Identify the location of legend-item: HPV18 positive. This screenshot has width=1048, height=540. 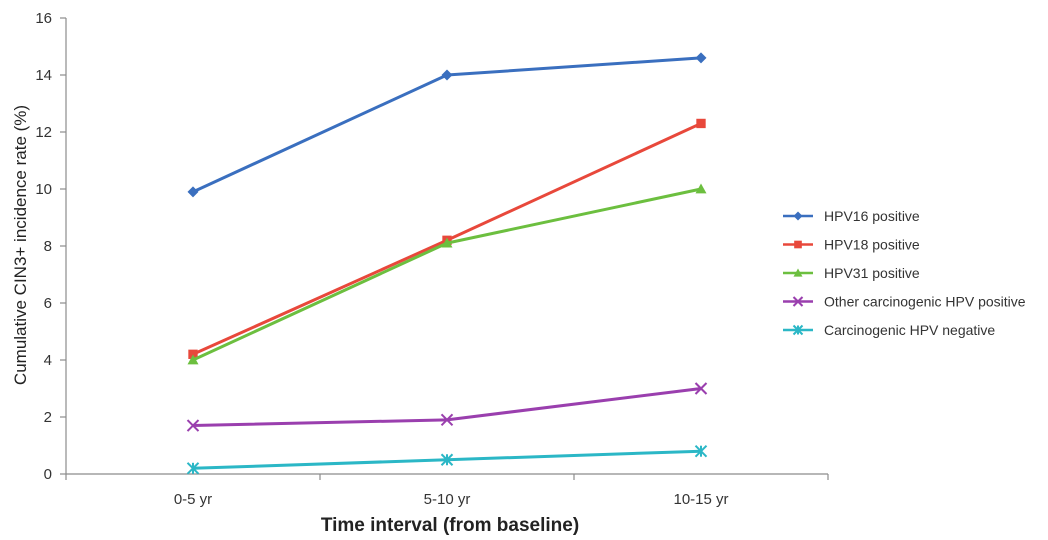
(851, 245).